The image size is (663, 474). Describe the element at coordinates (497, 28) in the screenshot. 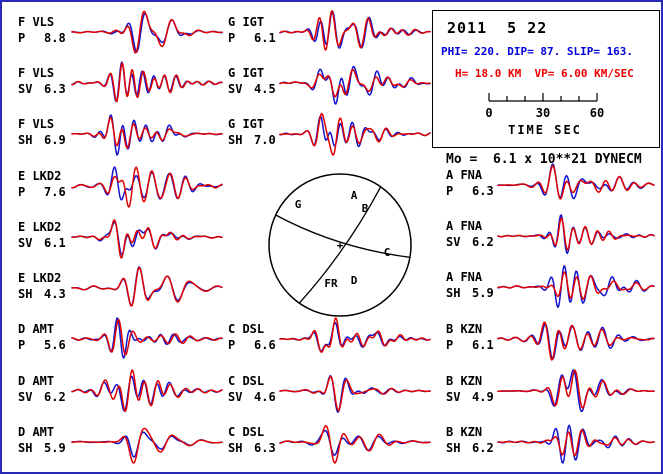

I see `event-date: 2011 5 22` at that location.